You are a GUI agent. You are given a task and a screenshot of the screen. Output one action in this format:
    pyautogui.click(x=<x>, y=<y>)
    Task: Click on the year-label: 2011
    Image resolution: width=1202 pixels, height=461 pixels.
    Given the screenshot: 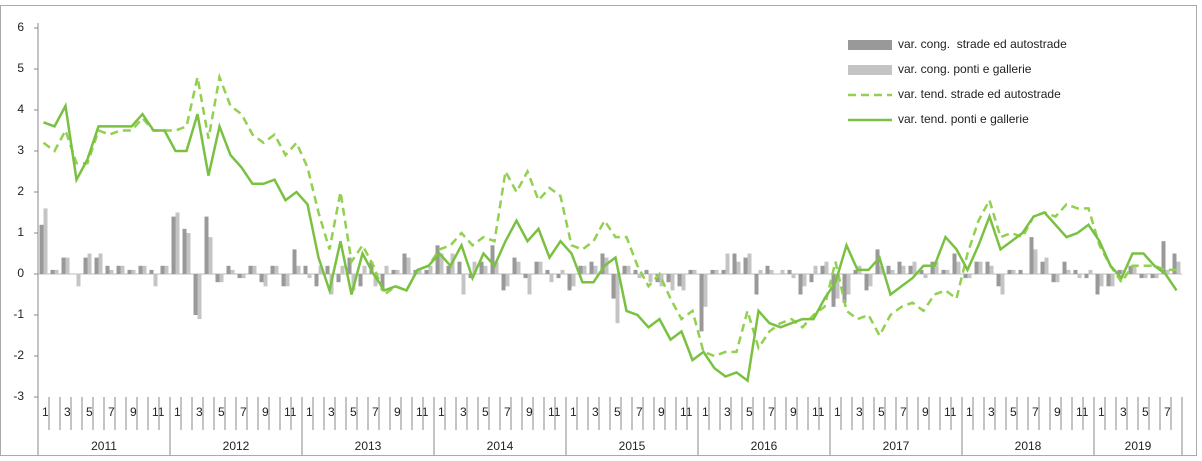 What is the action you would take?
    pyautogui.click(x=104, y=446)
    